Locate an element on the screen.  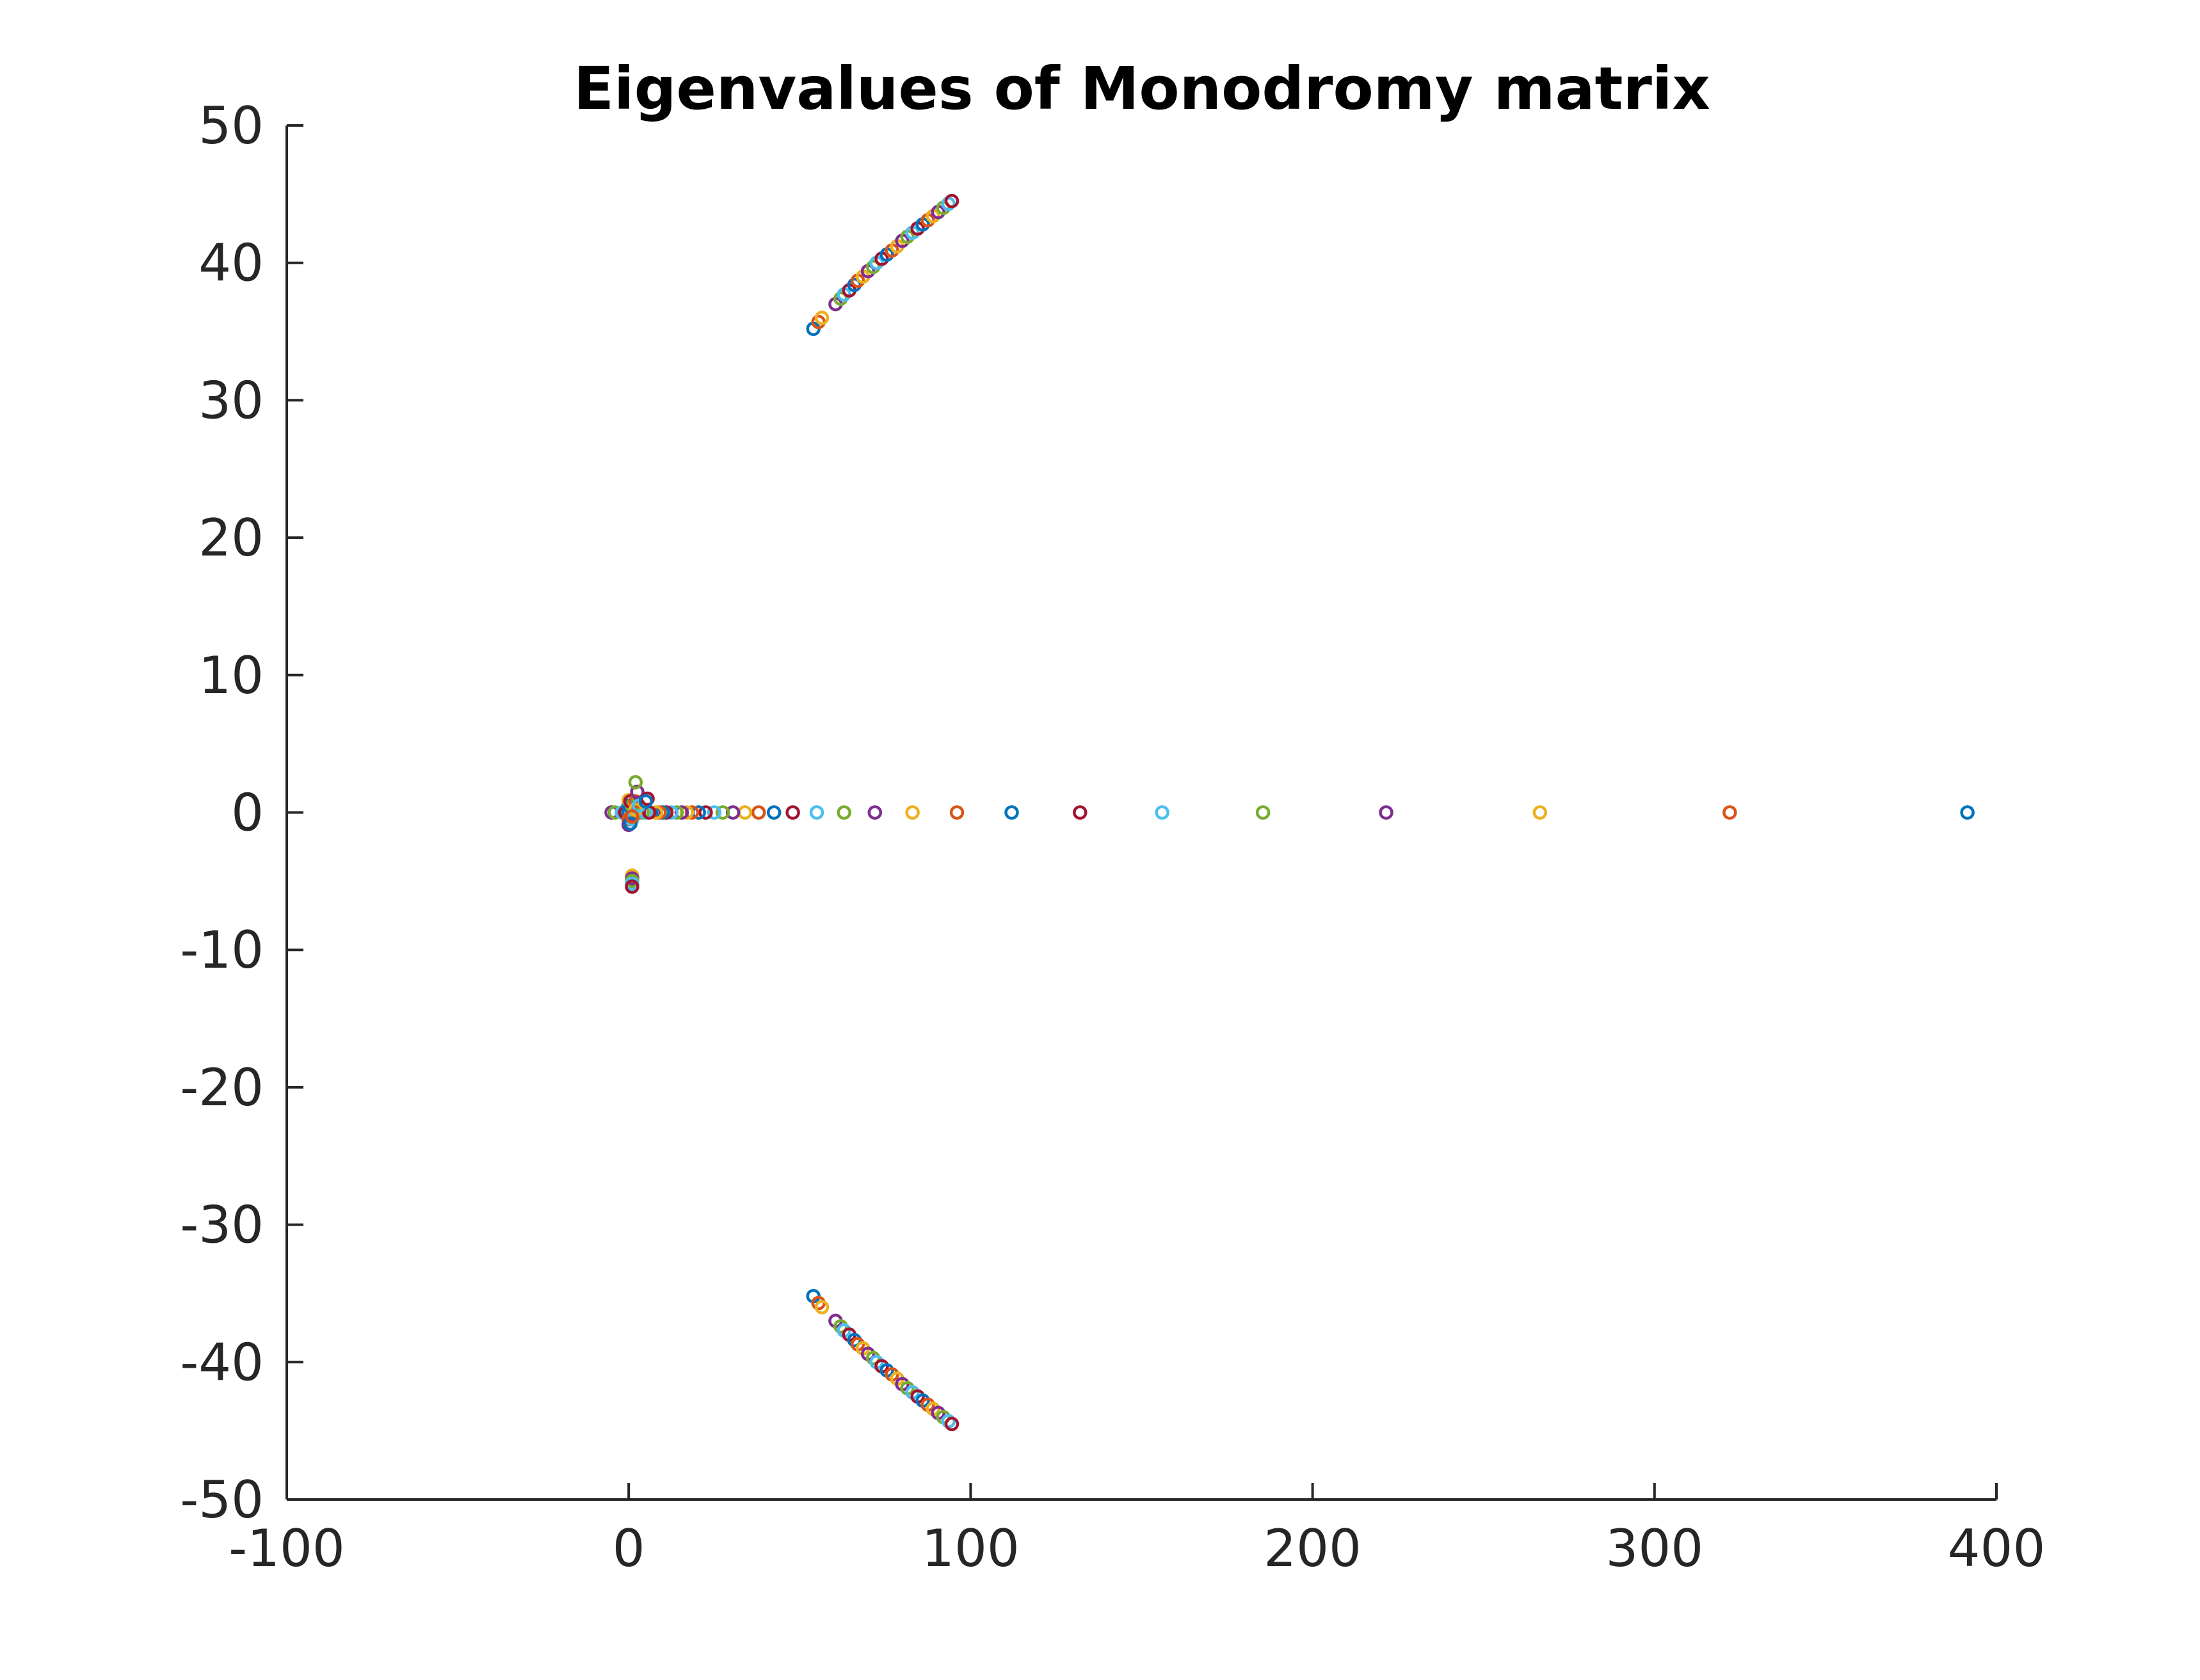
x-tick-label: 0 is located at coordinates (629, 1548).